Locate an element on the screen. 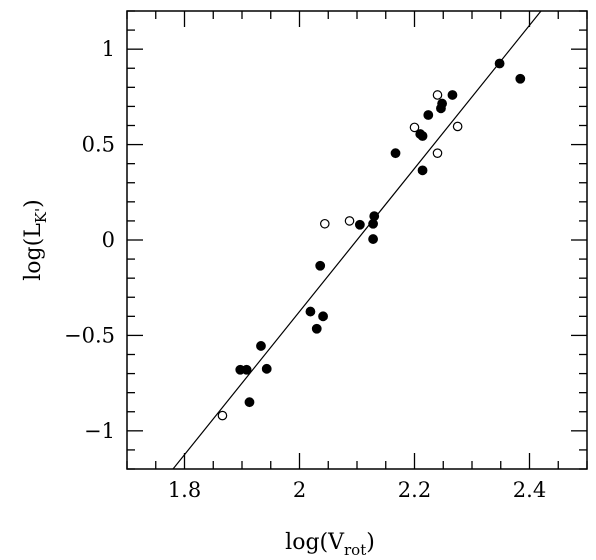 This screenshot has height=560, width=596. y-tick-label: 0 is located at coordinates (108, 240).